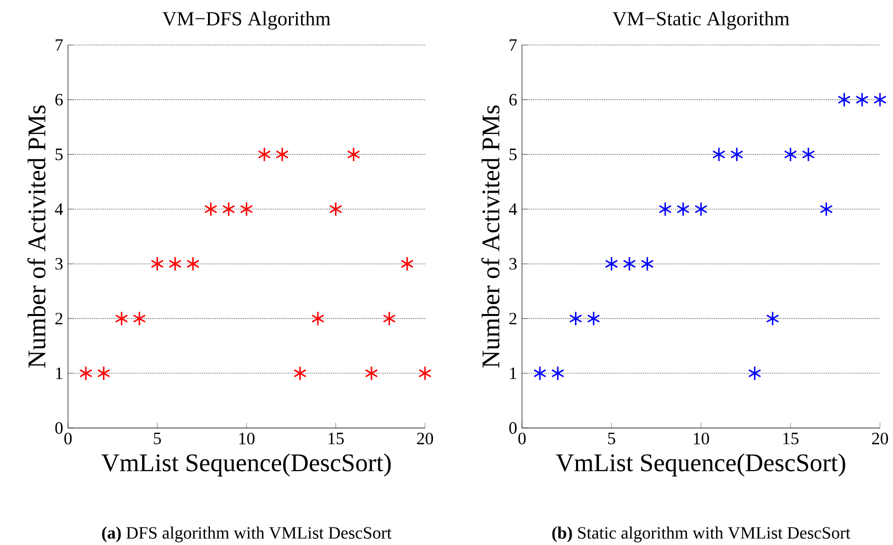  I want to click on text: (a) DFS algorithm with VMList DescSort, so click(247, 534).